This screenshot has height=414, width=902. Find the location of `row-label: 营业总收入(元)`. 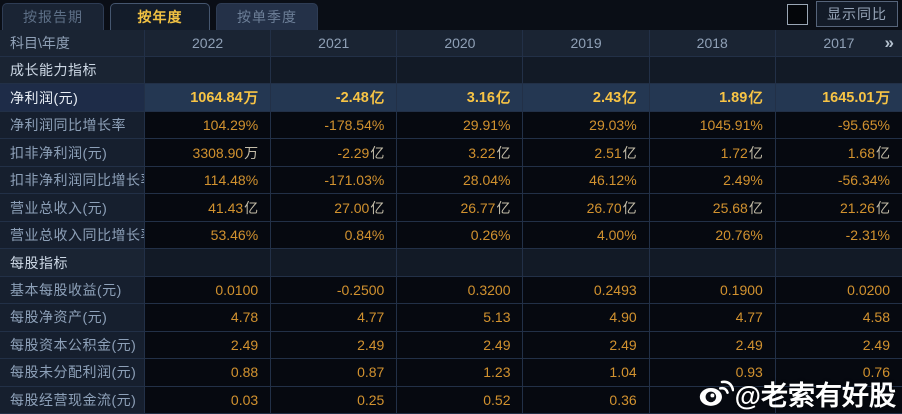

row-label: 营业总收入(元) is located at coordinates (72, 208).